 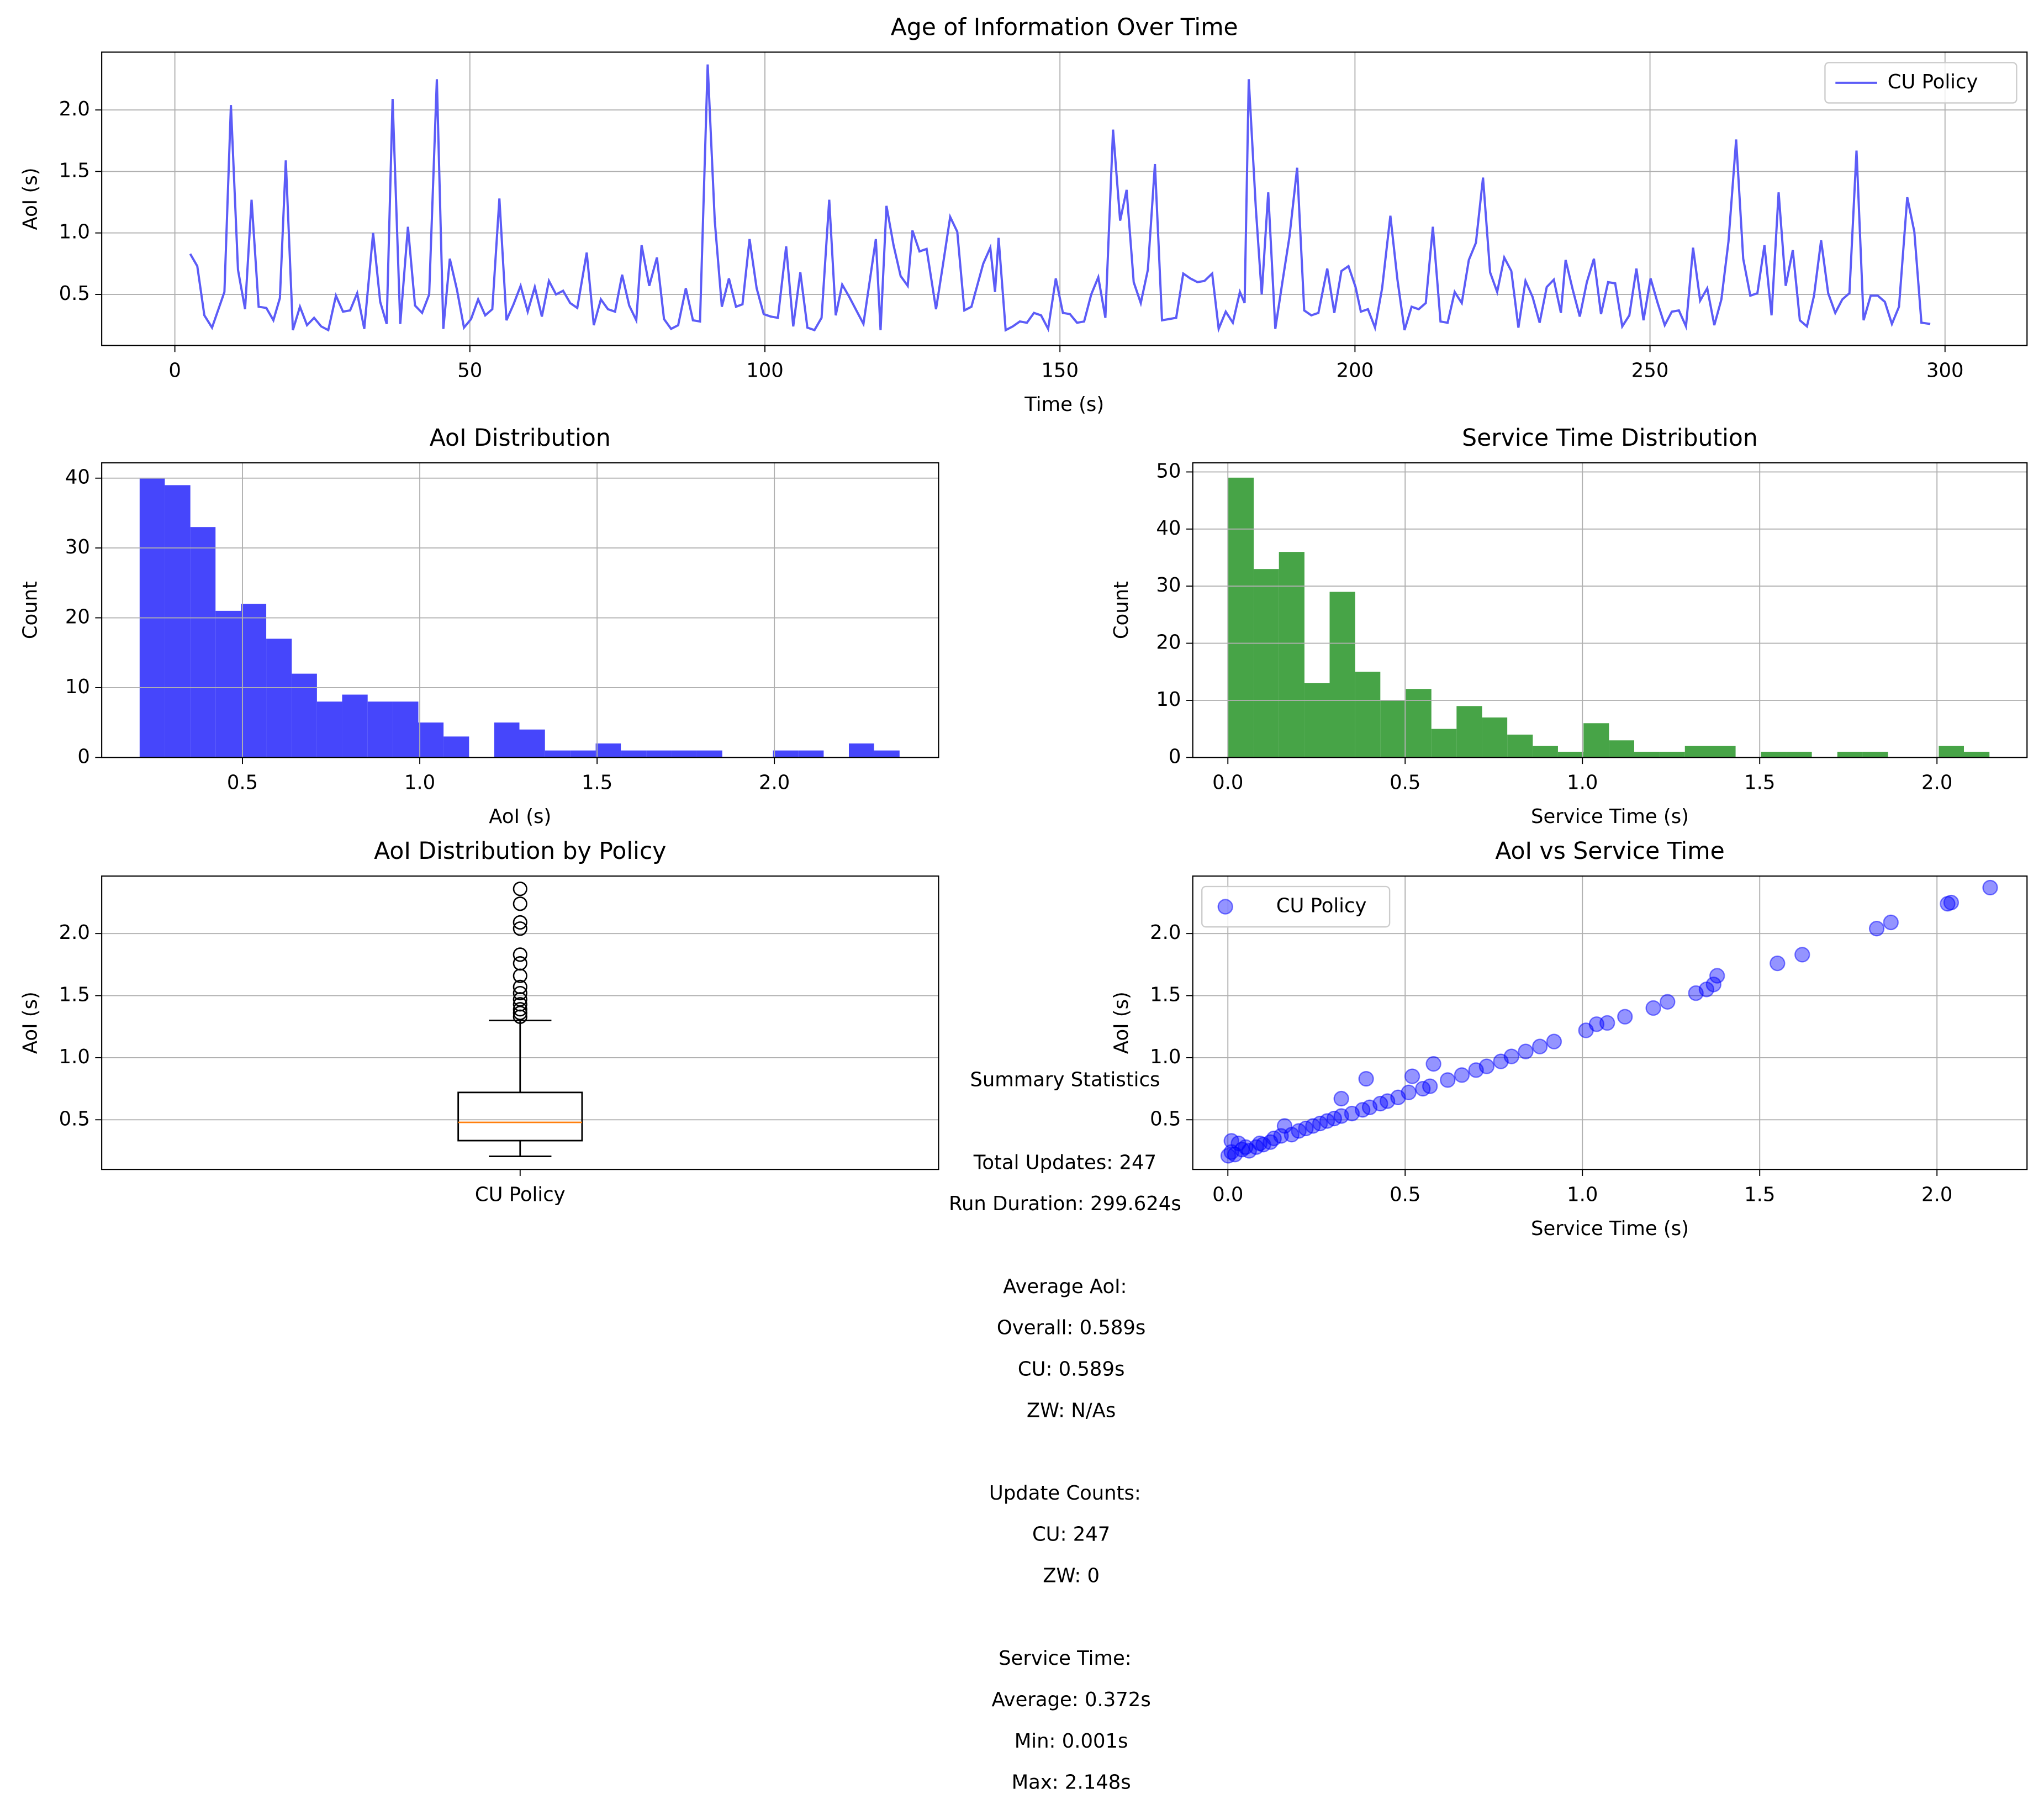 What do you see at coordinates (1321, 906) in the screenshot?
I see `legend-label: CU Policy` at bounding box center [1321, 906].